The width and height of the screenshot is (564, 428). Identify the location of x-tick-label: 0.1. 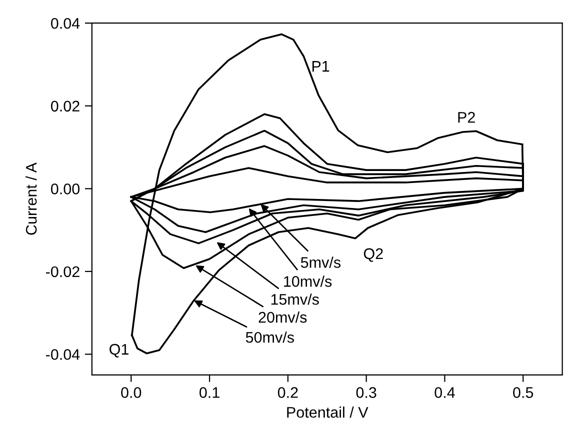
(210, 392).